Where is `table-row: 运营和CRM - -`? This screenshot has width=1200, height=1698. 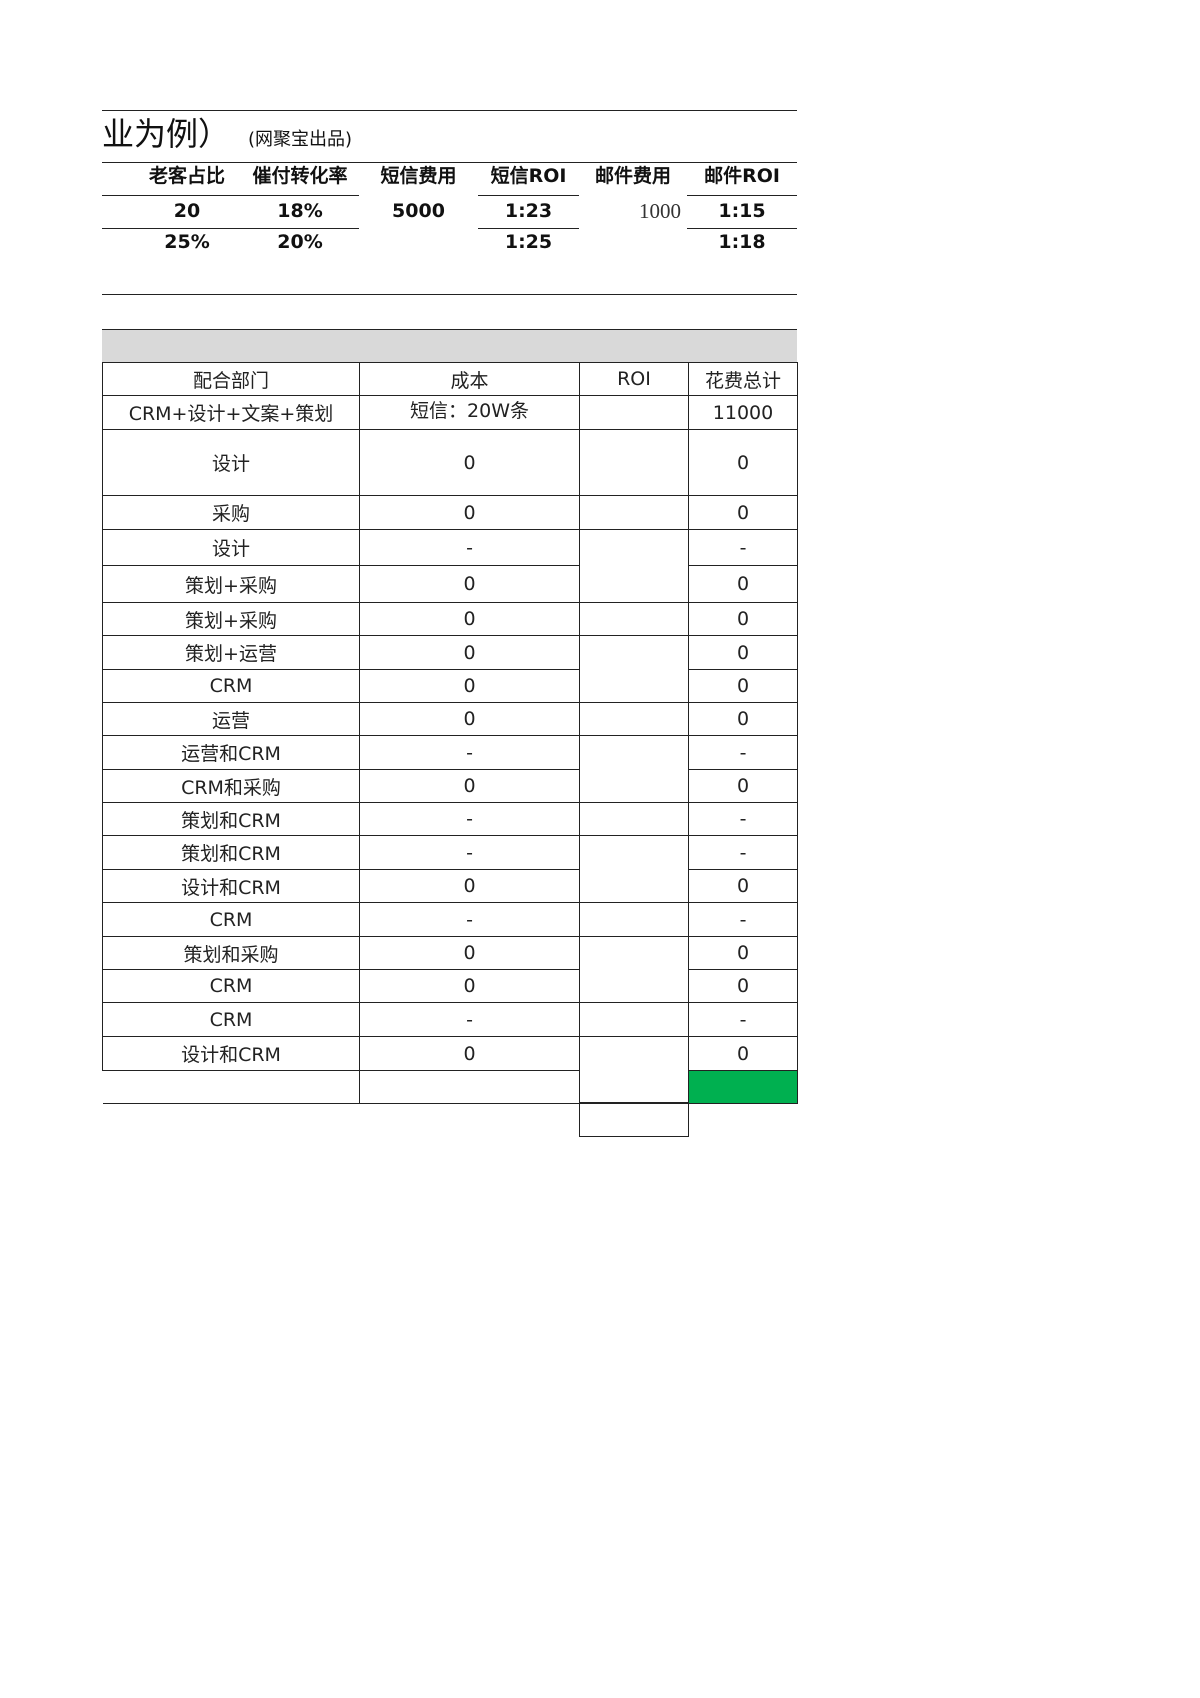
table-row: 运营和CRM - - is located at coordinates (450, 769).